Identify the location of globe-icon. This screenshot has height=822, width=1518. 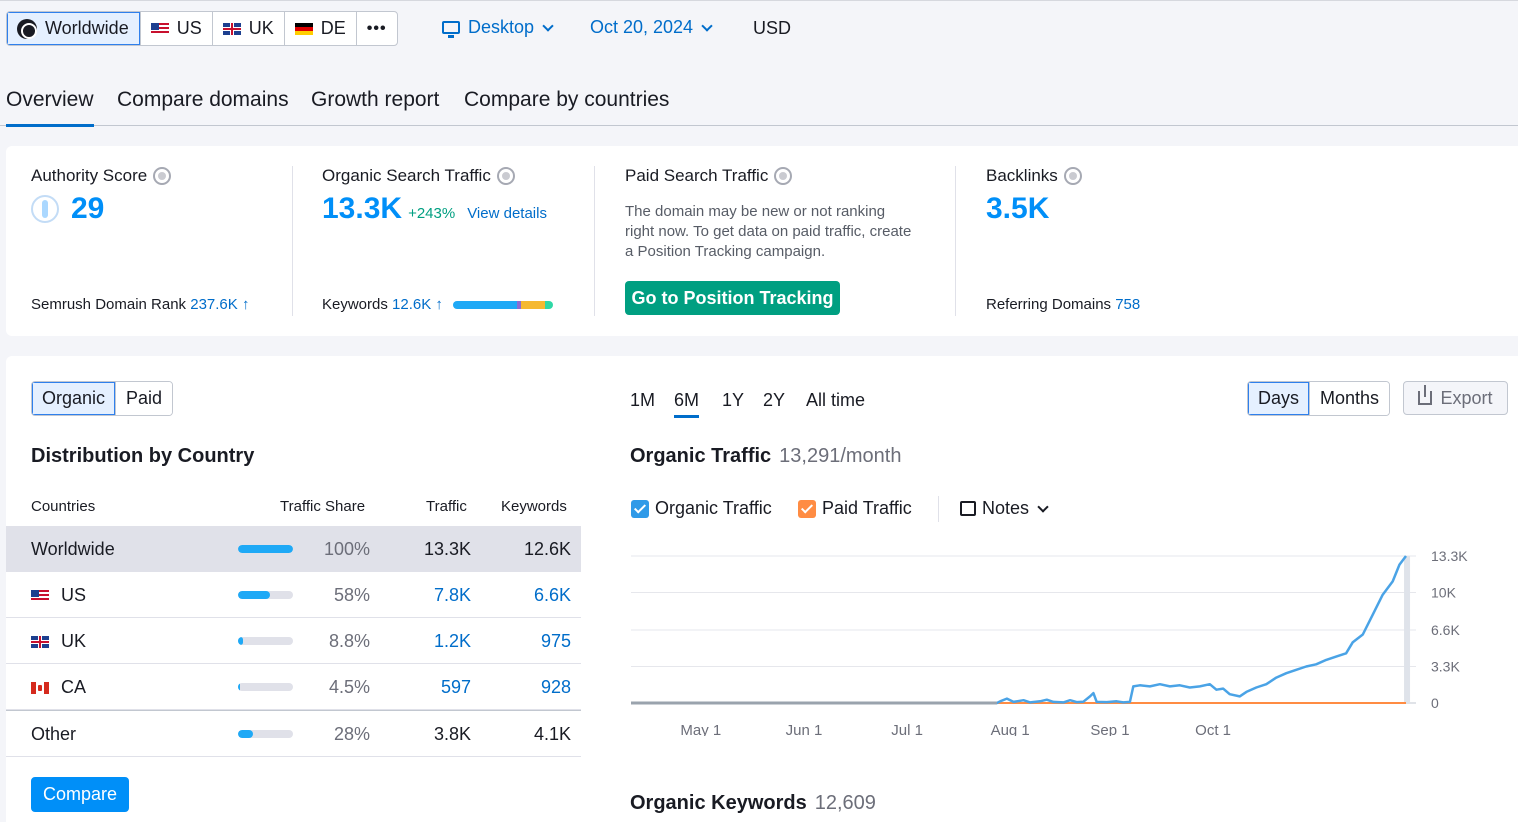
(27, 28).